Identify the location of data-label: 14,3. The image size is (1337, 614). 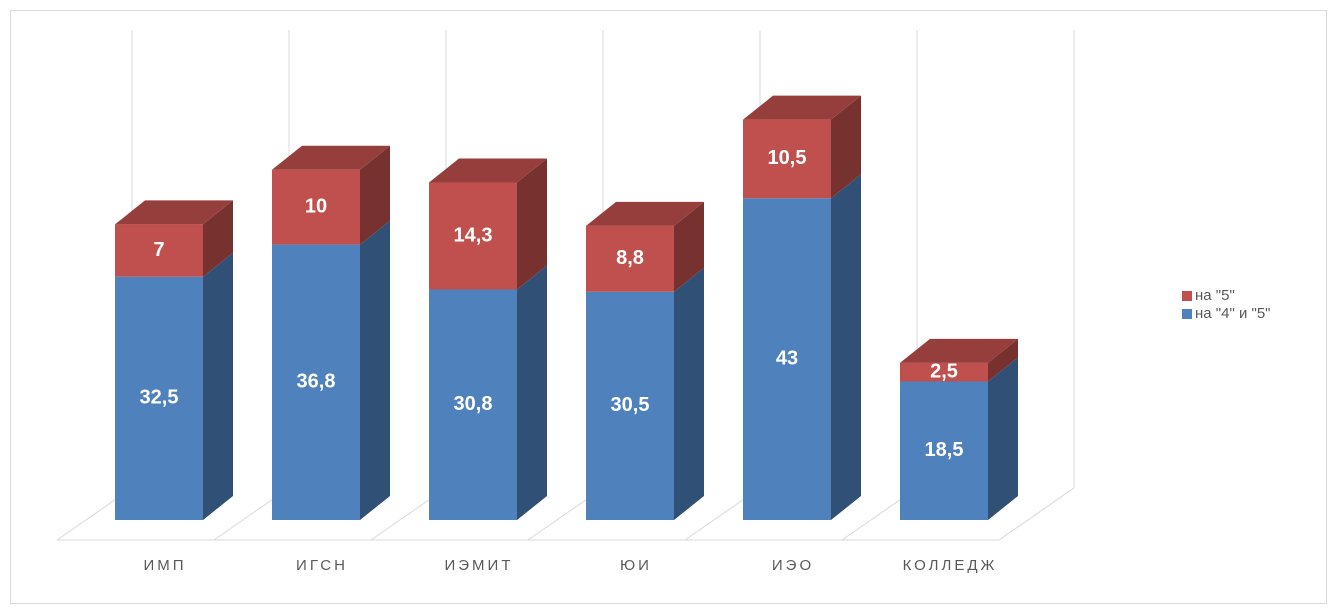
(473, 235).